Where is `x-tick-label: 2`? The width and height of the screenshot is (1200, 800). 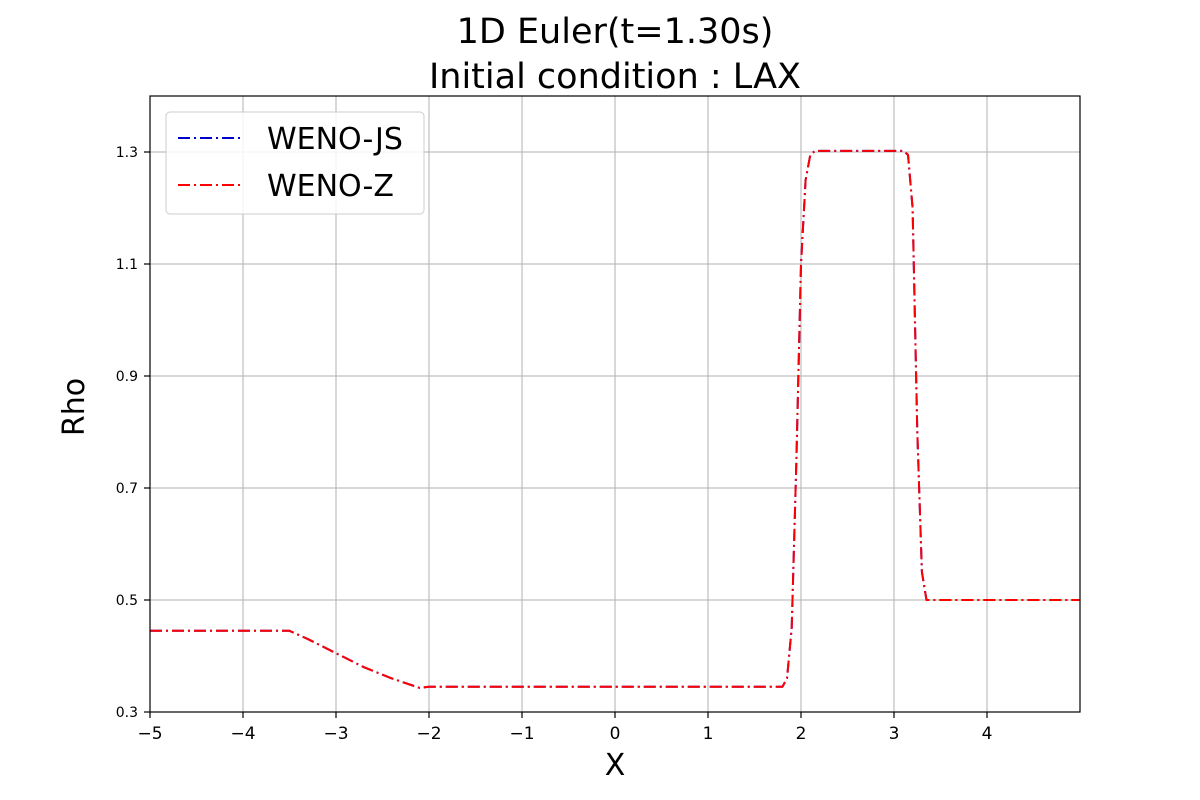
x-tick-label: 2 is located at coordinates (801, 734).